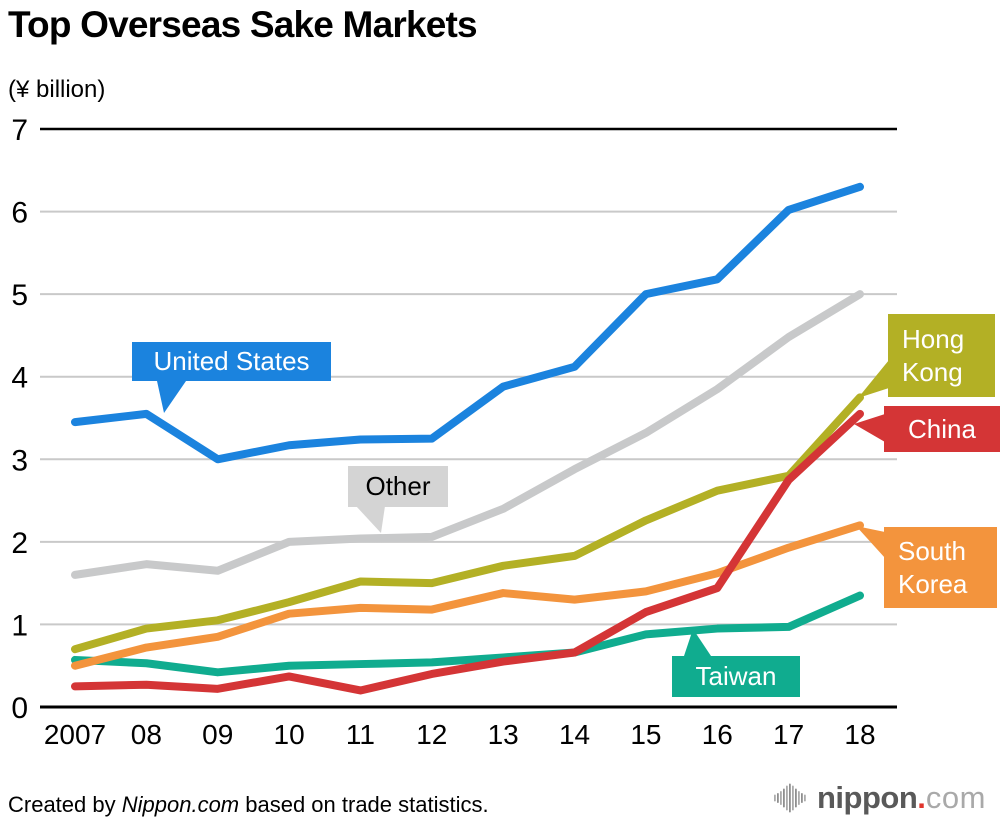 This screenshot has height=826, width=1000. I want to click on y-tick-label: 7, so click(19, 130).